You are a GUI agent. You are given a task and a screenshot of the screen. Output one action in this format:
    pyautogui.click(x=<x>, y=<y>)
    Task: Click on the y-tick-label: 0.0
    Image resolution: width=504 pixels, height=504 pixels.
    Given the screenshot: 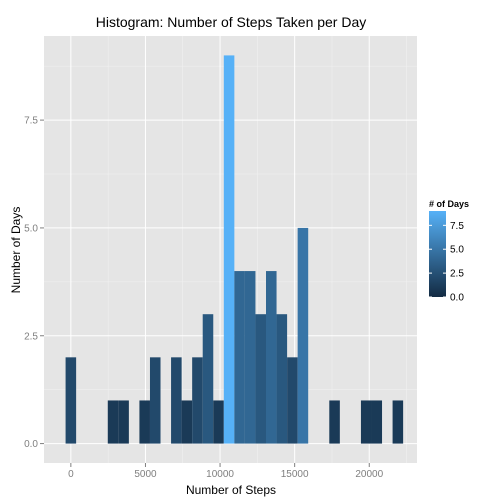 What is the action you would take?
    pyautogui.click(x=31, y=444)
    